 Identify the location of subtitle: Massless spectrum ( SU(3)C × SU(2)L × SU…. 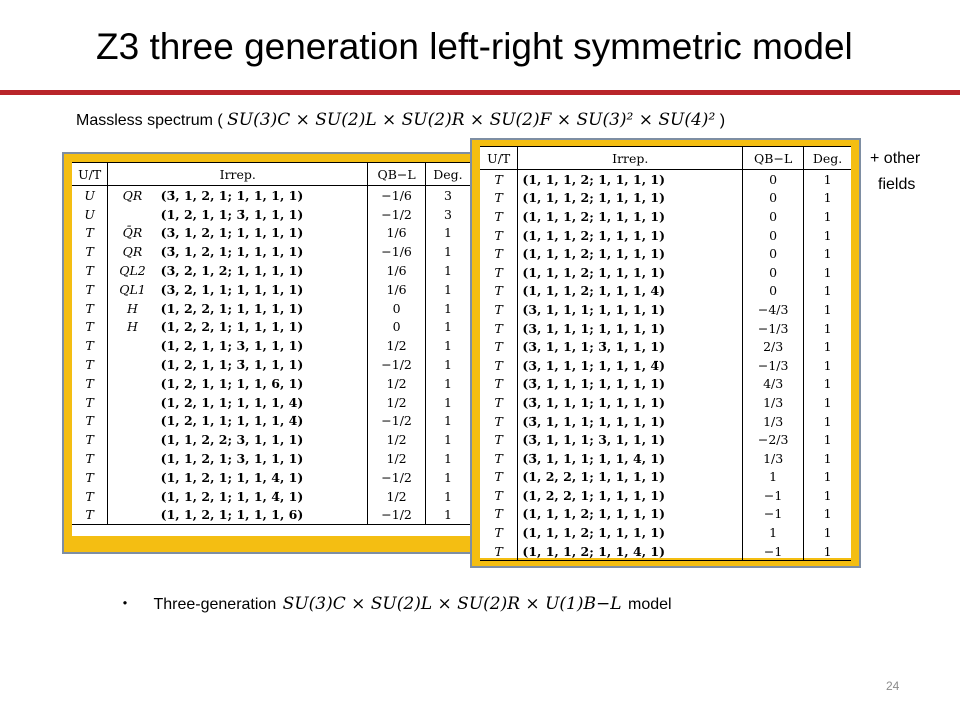
(400, 120).